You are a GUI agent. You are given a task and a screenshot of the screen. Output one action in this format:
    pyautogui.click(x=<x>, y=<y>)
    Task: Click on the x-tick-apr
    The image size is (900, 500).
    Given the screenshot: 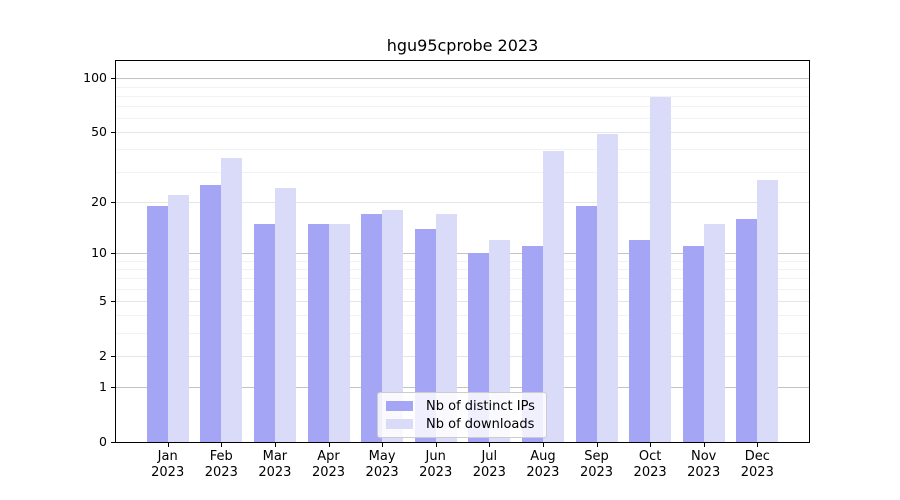 What is the action you would take?
    pyautogui.click(x=329, y=445)
    